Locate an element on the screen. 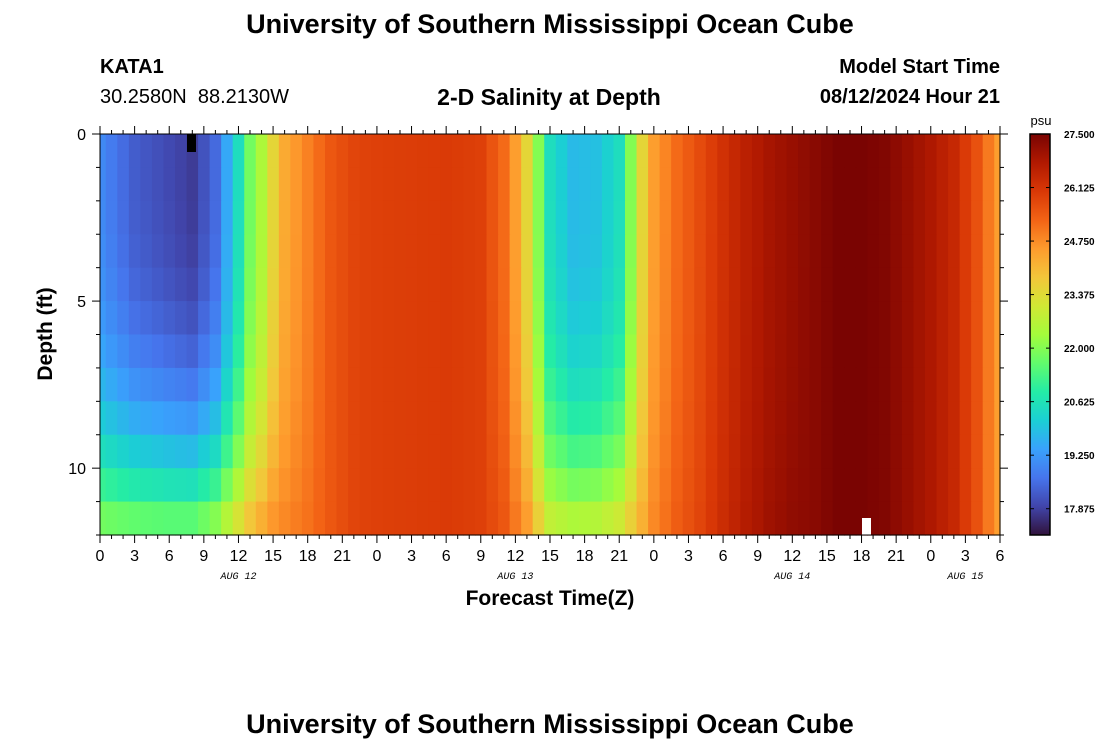 The height and width of the screenshot is (750, 1100). colorbar-tick-label: 17.875 is located at coordinates (1079, 510).